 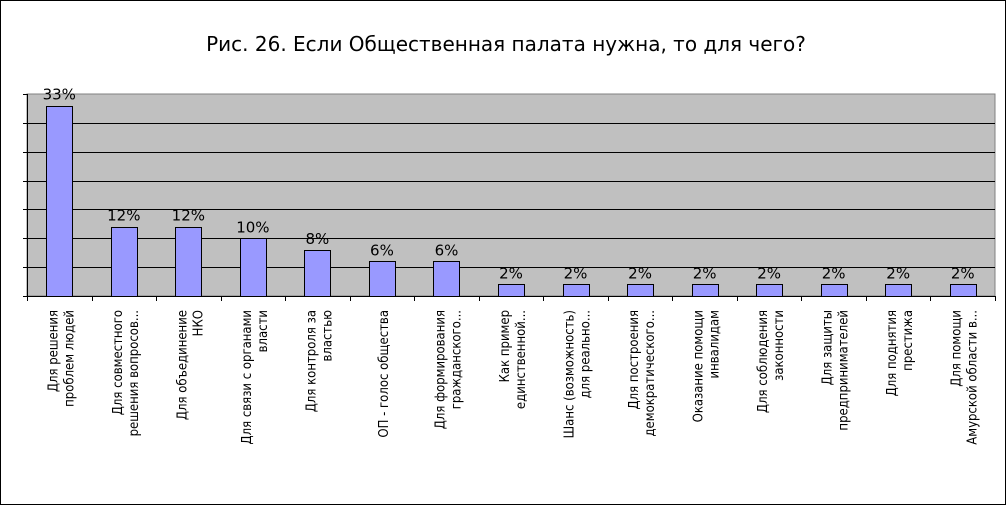 I want to click on x-tick-label-line: Шанс (возможность), so click(x=570, y=374).